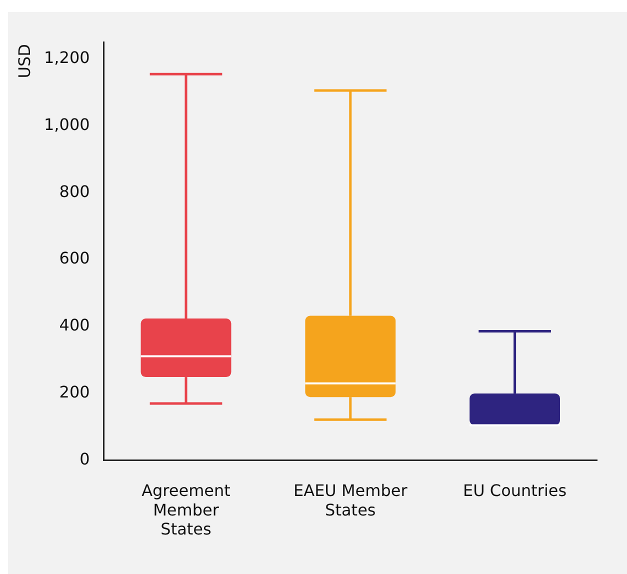 Image resolution: width=627 pixels, height=574 pixels. Describe the element at coordinates (74, 325) in the screenshot. I see `y-tick-label: 400` at that location.